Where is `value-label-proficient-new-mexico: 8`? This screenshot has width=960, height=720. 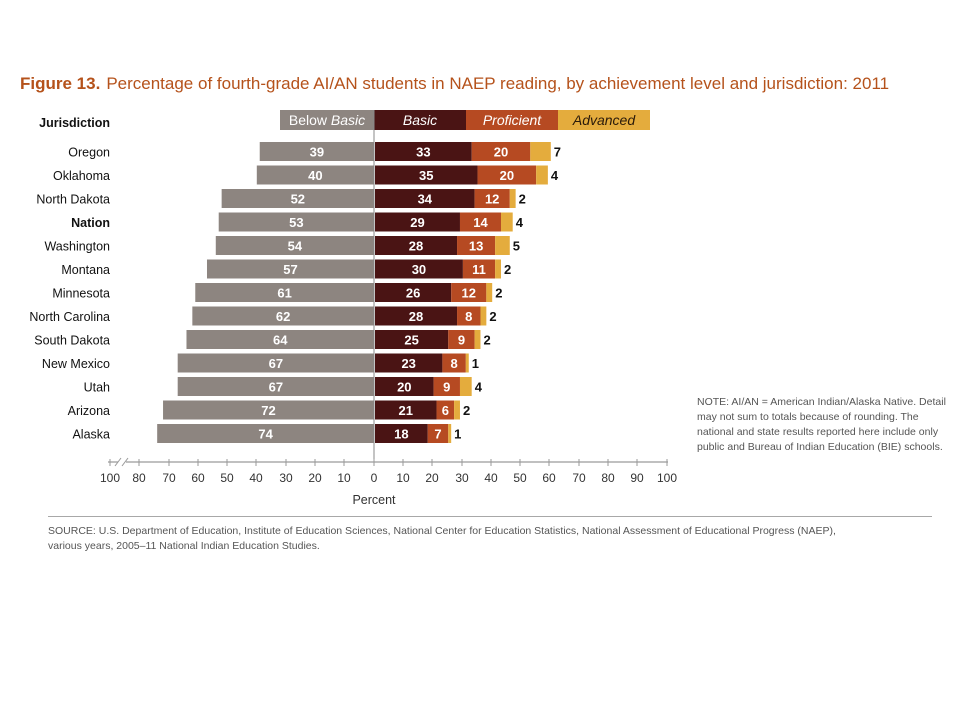 value-label-proficient-new-mexico: 8 is located at coordinates (453, 363).